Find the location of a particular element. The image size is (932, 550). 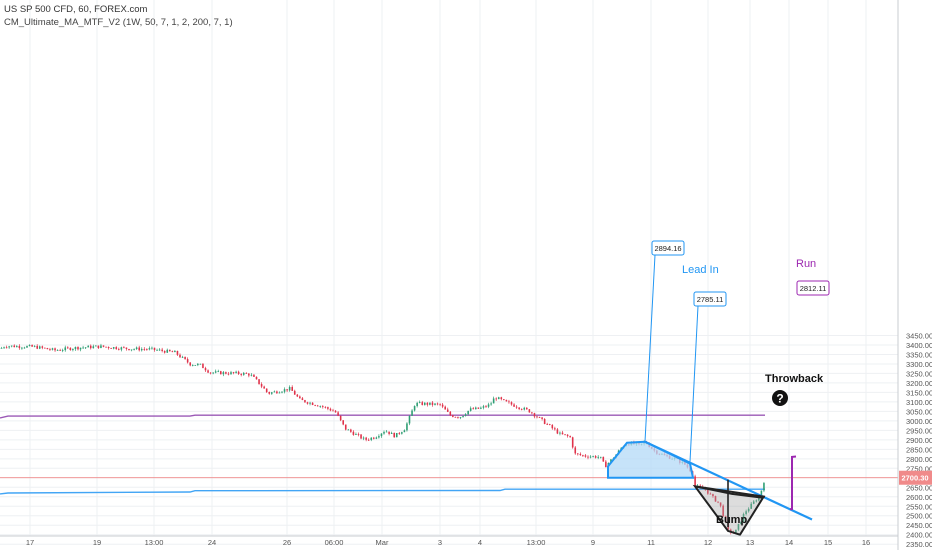

question-icon: ? is located at coordinates (780, 398).